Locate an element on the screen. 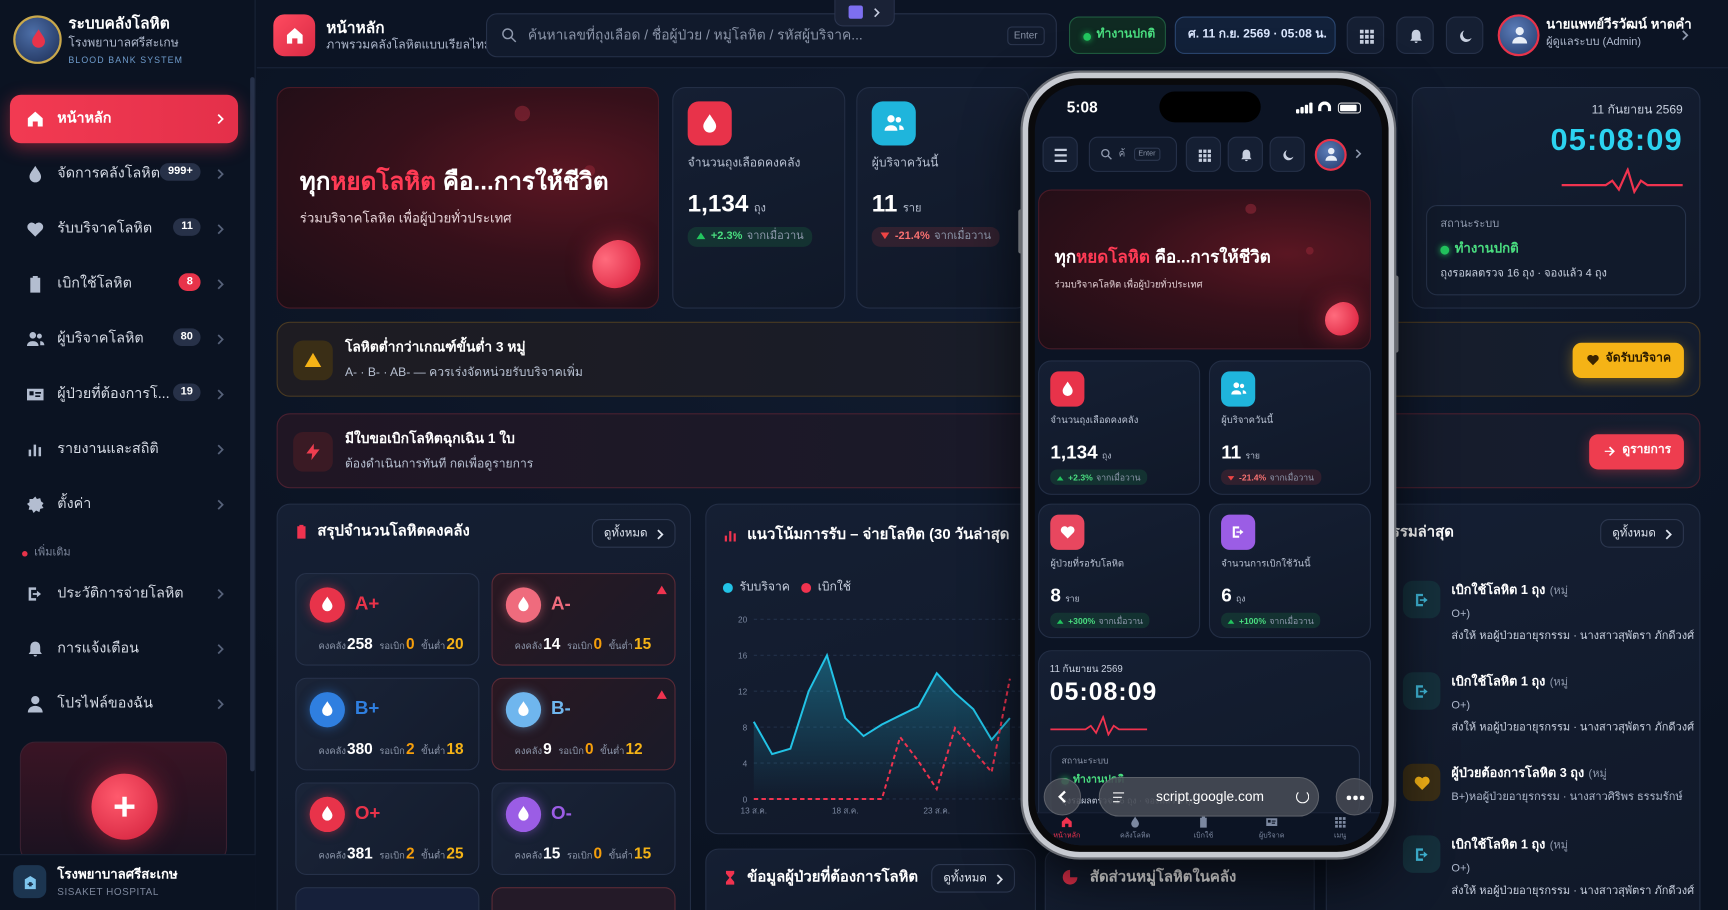 Image resolution: width=1728 pixels, height=910 pixels. icon-tile is located at coordinates (893, 123).